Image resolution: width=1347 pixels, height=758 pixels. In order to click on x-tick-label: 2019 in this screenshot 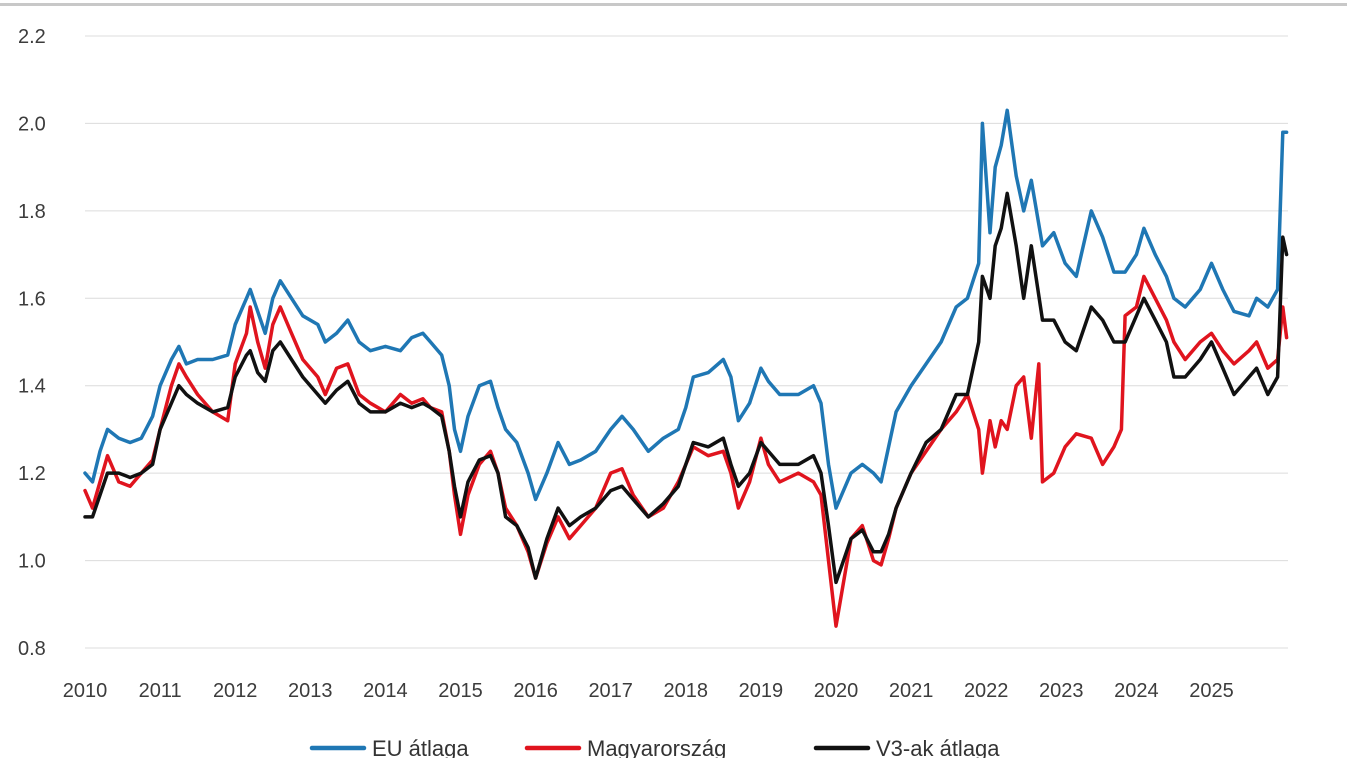, I will do `click(761, 691)`.